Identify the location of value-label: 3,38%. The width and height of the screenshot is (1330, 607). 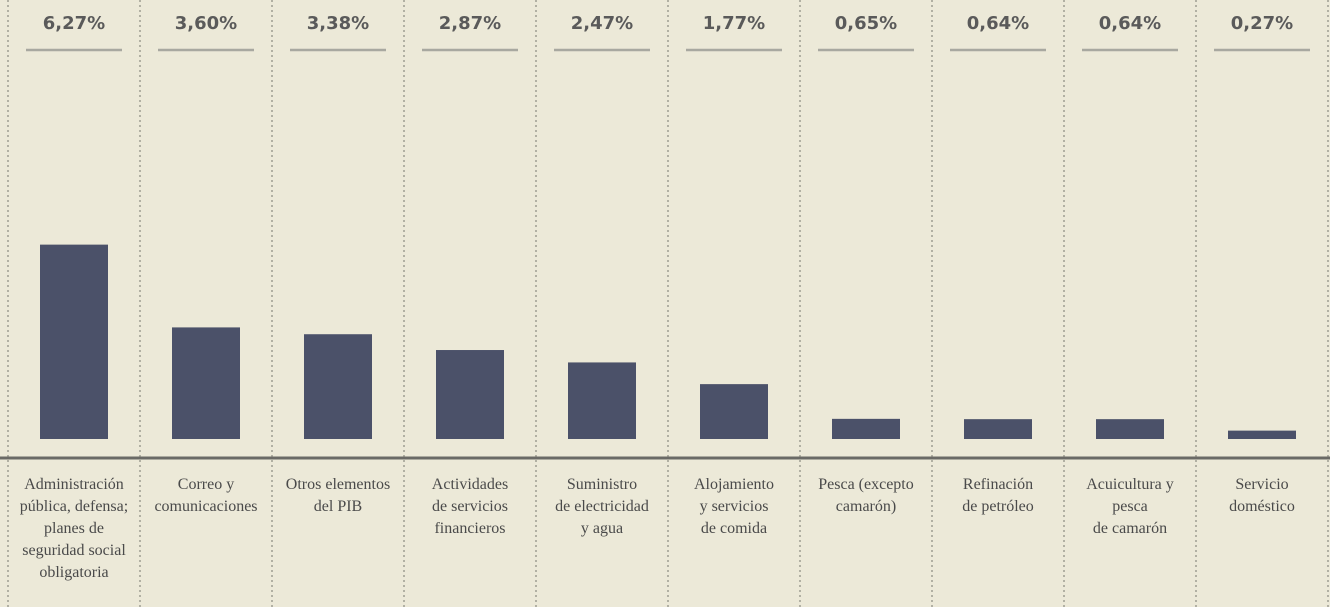
(338, 23).